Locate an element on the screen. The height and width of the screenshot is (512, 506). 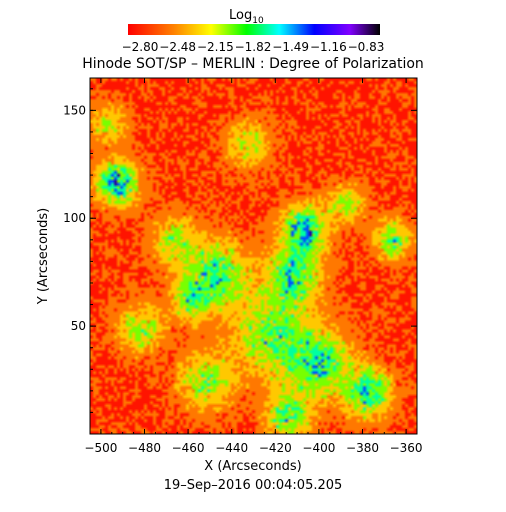
x-tick-label: −420 is located at coordinates (275, 448).